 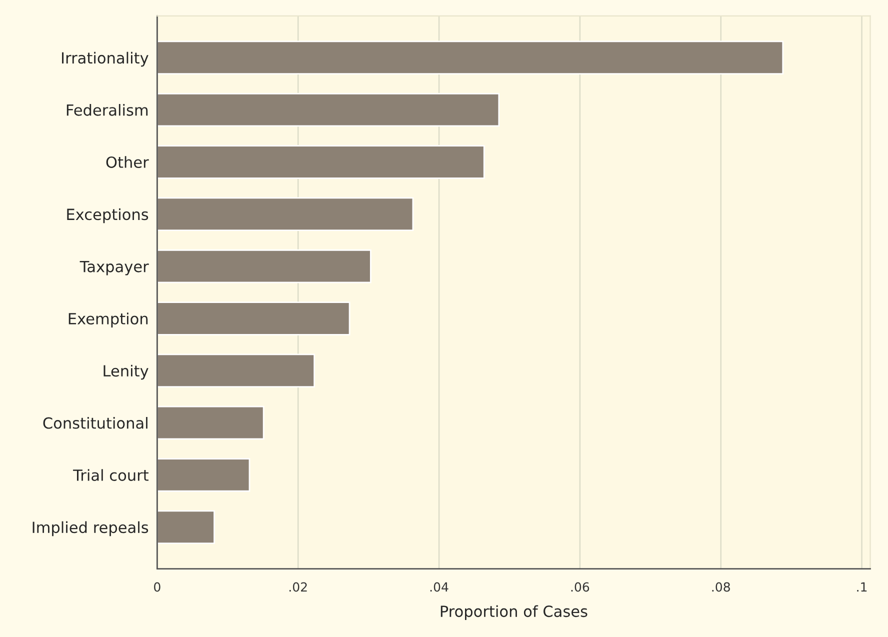 What do you see at coordinates (110, 475) in the screenshot?
I see `y-tick-label: Trial court` at bounding box center [110, 475].